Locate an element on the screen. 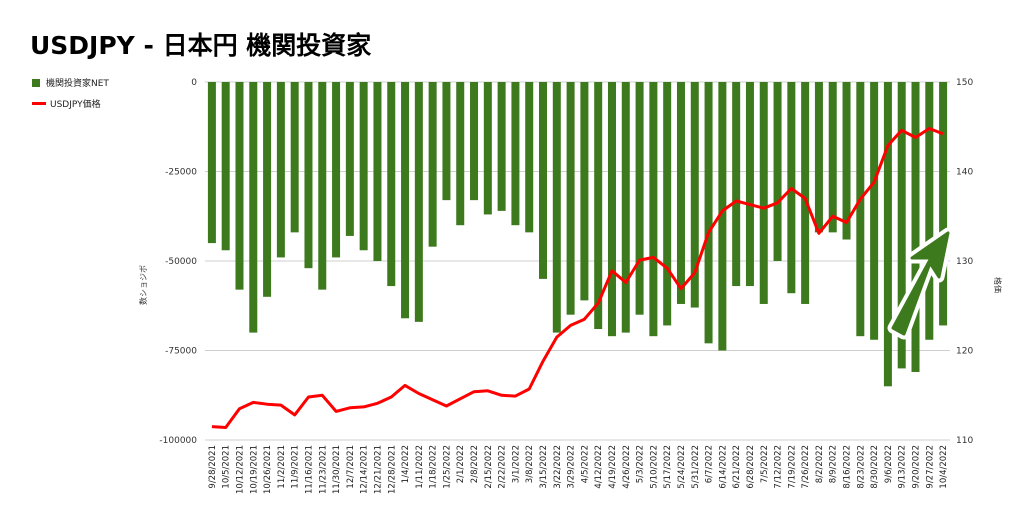 This screenshot has width=1024, height=521. x-tick-label: 8/23/2022 is located at coordinates (861, 467).